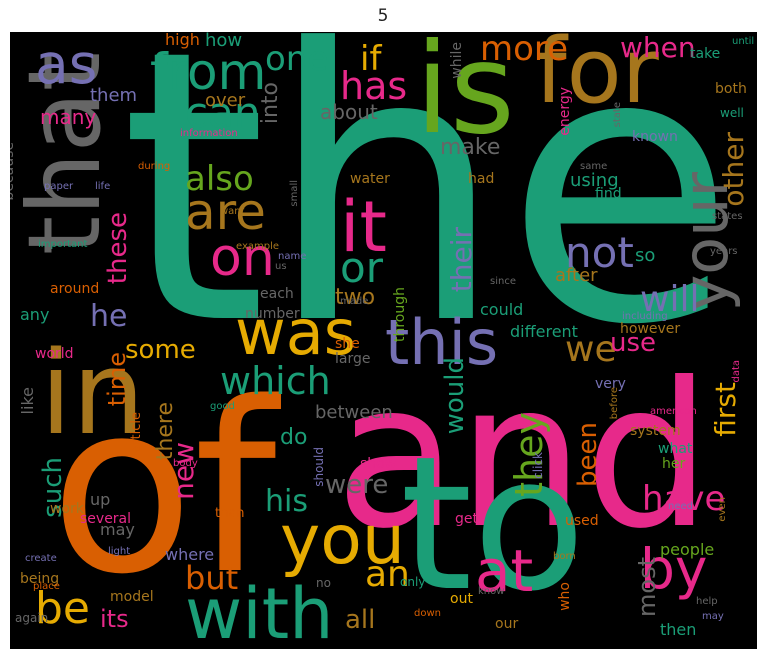 The height and width of the screenshot is (658, 766). I want to click on cloud-word: be, so click(62, 608).